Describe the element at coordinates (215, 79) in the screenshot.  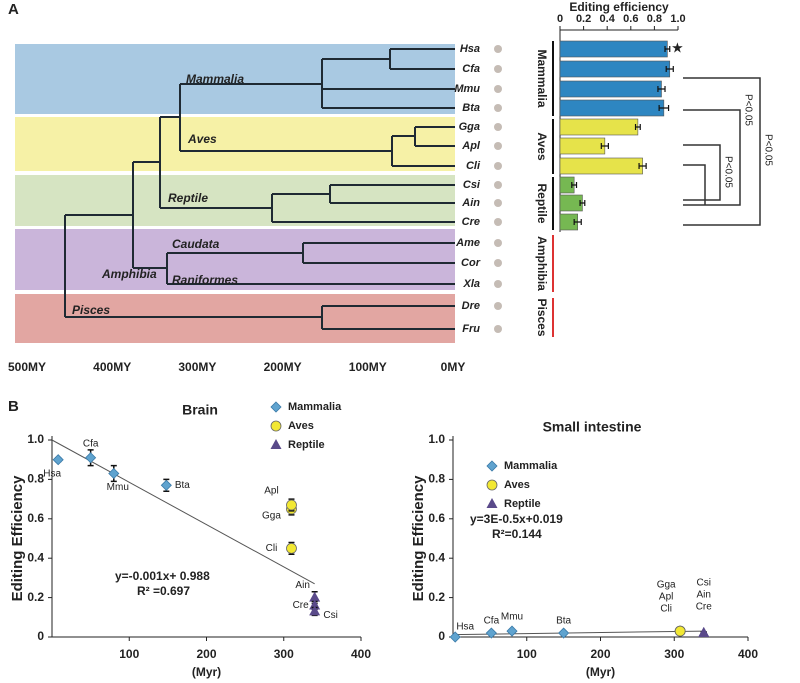
I see `clade-label: Mammalia` at that location.